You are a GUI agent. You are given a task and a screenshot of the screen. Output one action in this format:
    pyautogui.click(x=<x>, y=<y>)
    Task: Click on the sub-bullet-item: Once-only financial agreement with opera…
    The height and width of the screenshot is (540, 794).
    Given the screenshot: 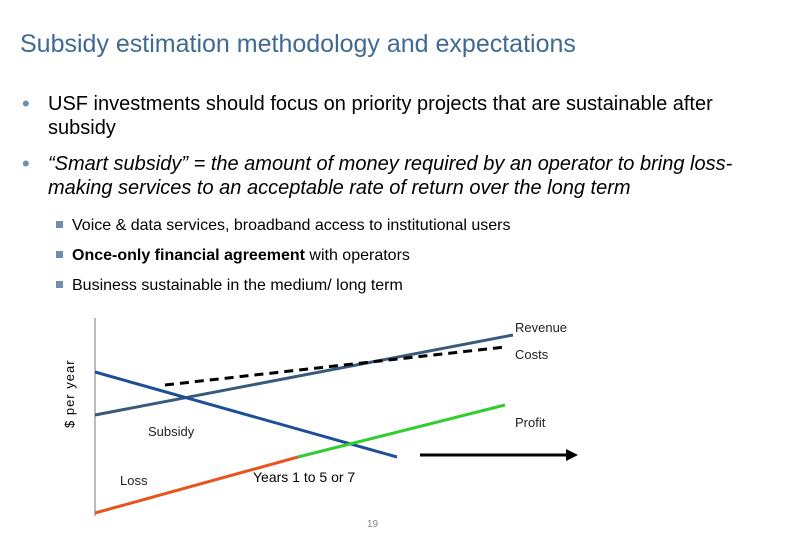 What is the action you would take?
    pyautogui.click(x=233, y=256)
    